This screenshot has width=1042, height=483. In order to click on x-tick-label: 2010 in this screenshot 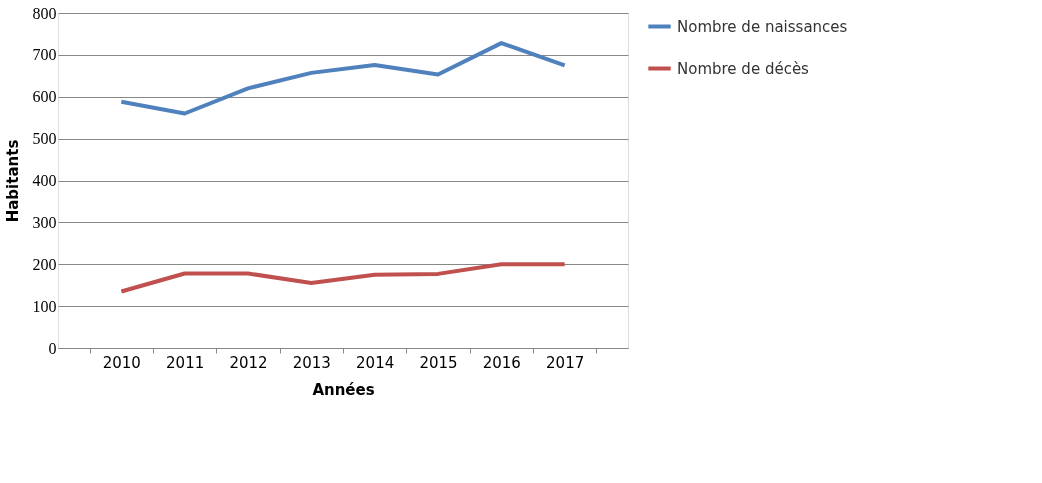, I will do `click(121, 362)`.